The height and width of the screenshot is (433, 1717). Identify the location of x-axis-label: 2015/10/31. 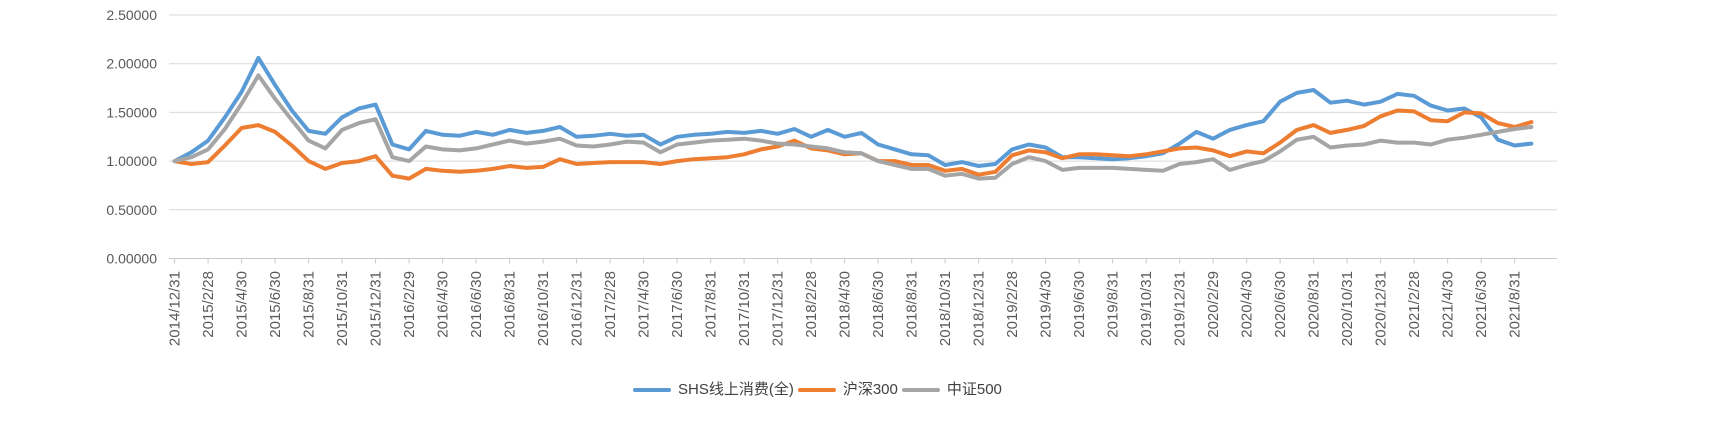
(342, 308).